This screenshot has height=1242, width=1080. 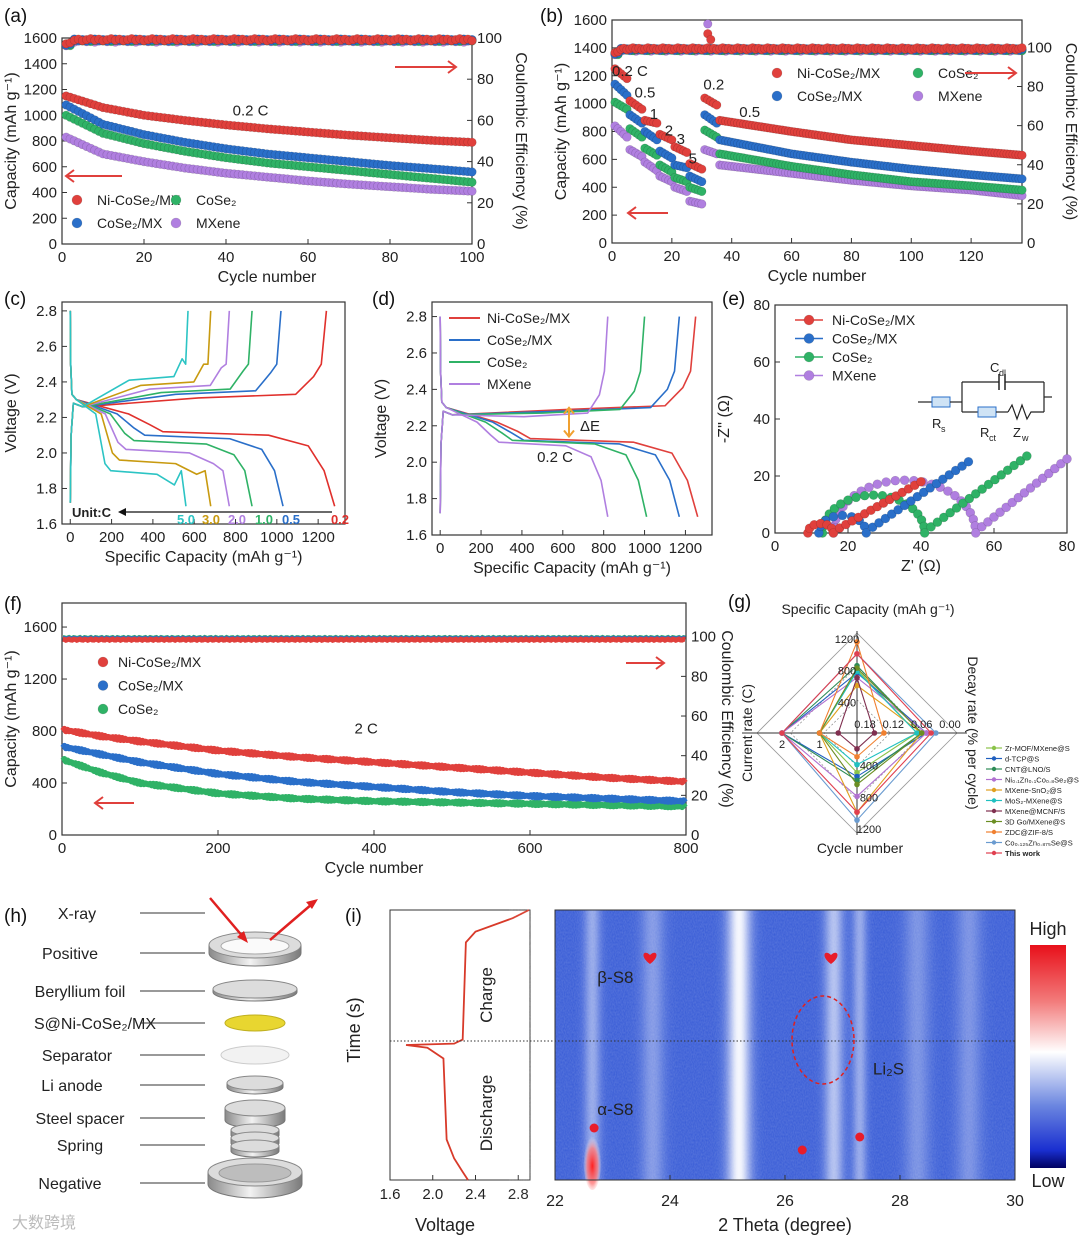 I want to click on discharge-label: Discharge, so click(x=486, y=1113).